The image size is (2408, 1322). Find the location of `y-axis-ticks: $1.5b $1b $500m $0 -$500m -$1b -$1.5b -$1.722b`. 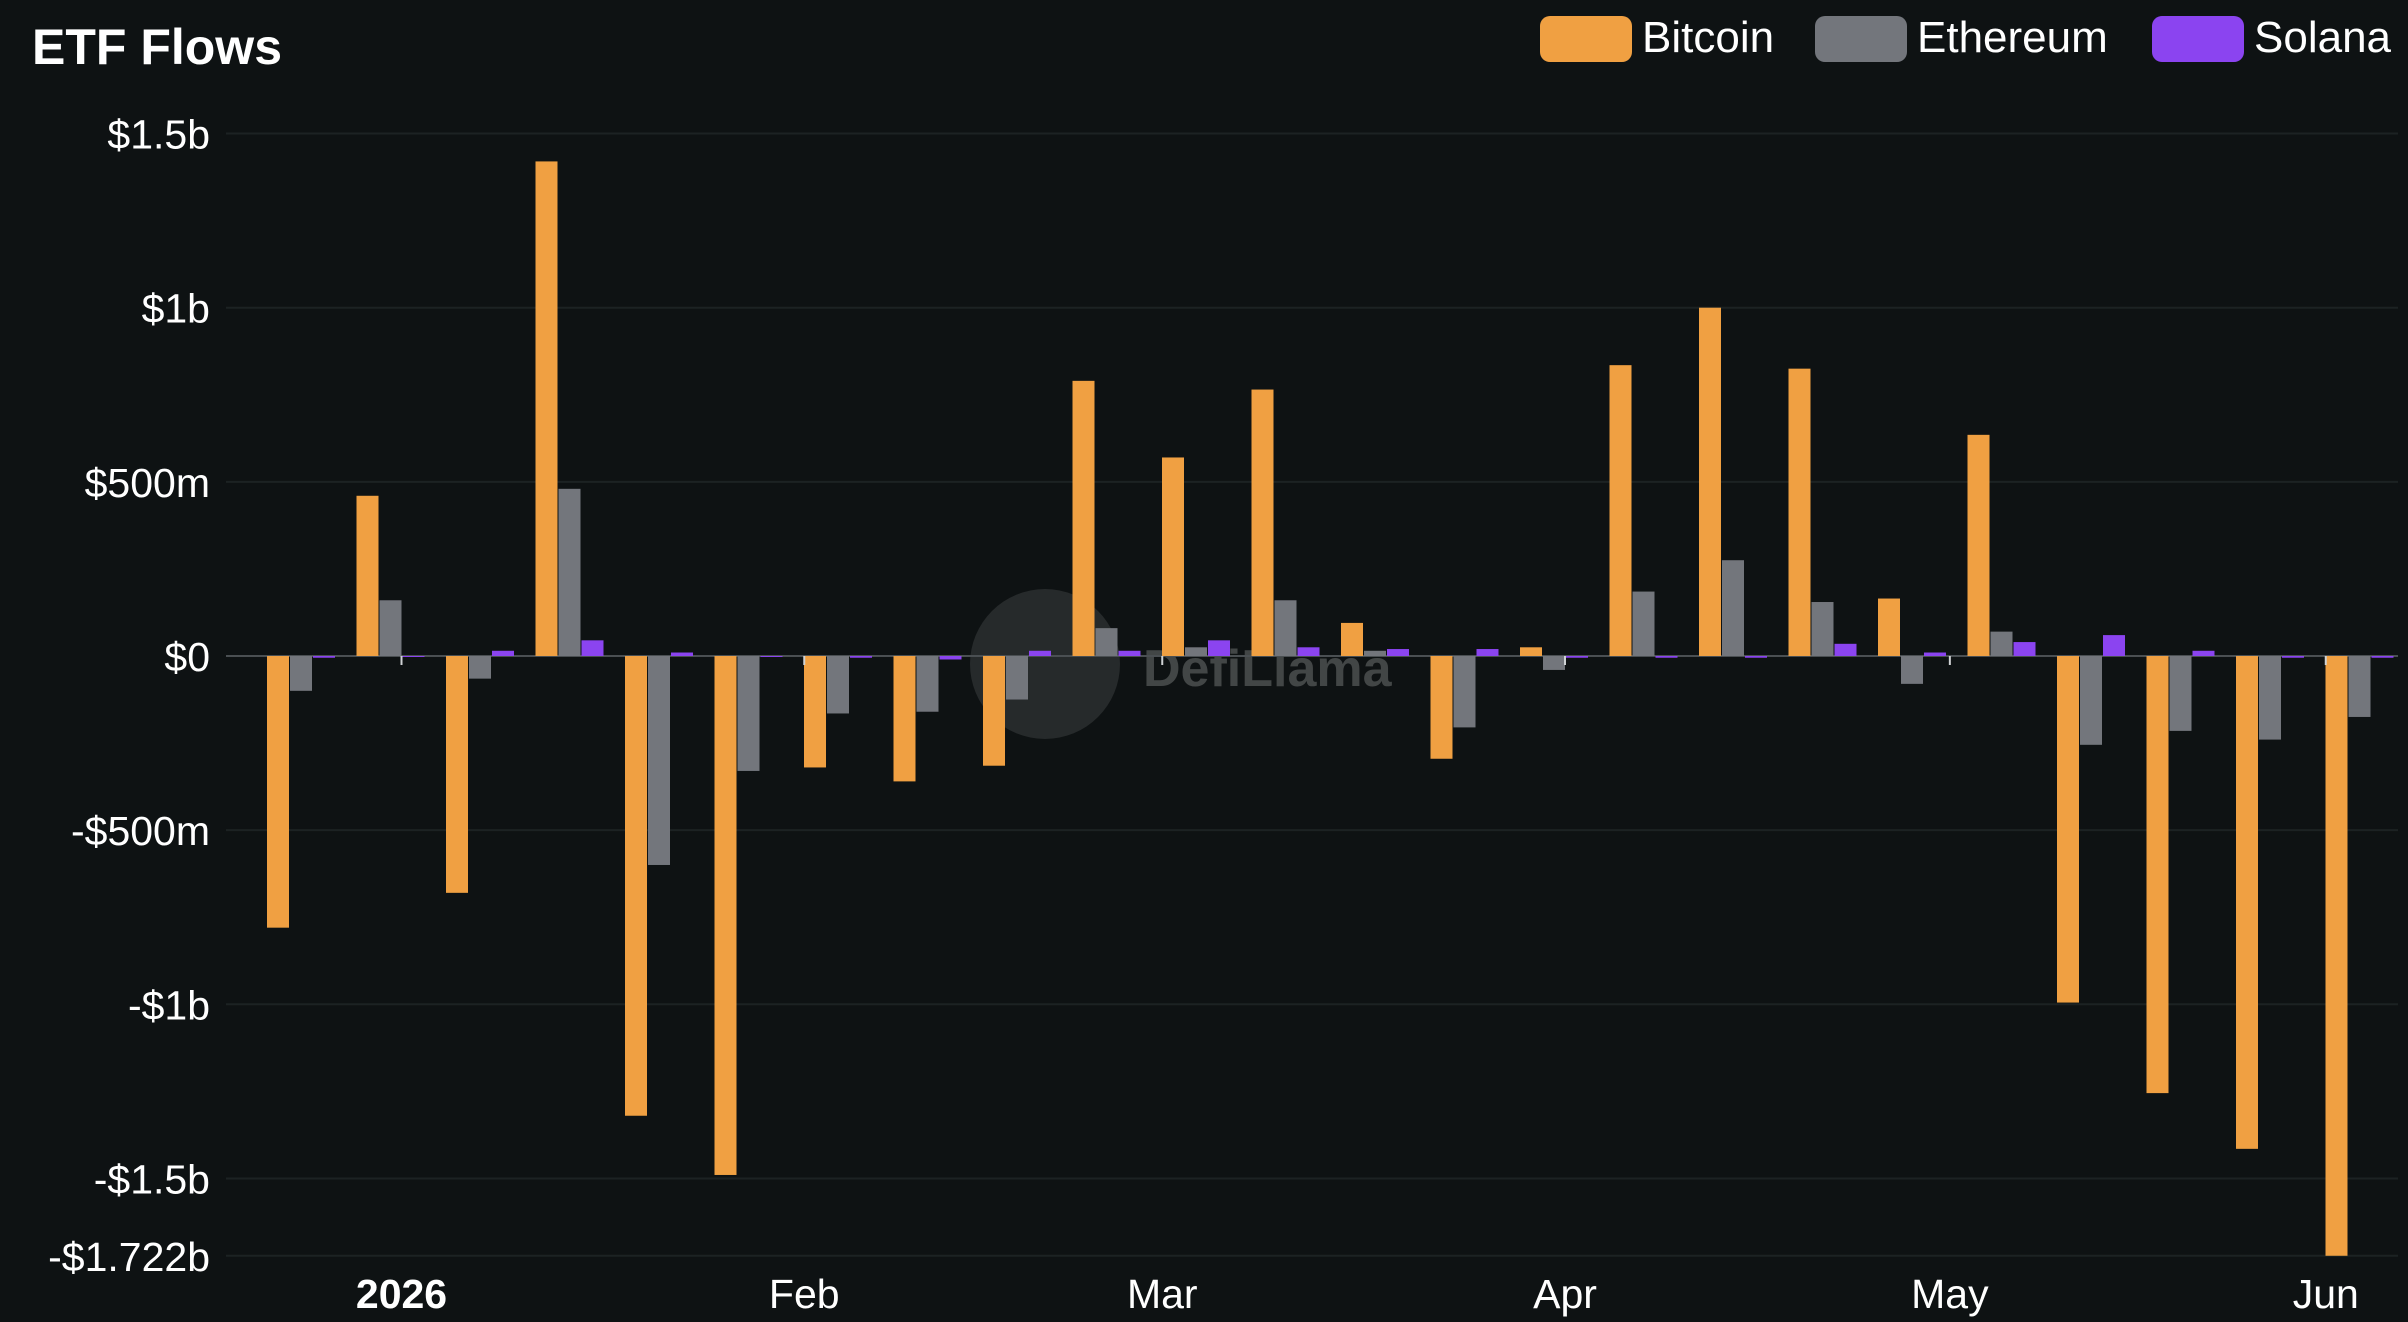

y-axis-ticks: $1.5b $1b $500m $0 -$500m -$1b -$1.5b -$1.722b is located at coordinates (129, 696).